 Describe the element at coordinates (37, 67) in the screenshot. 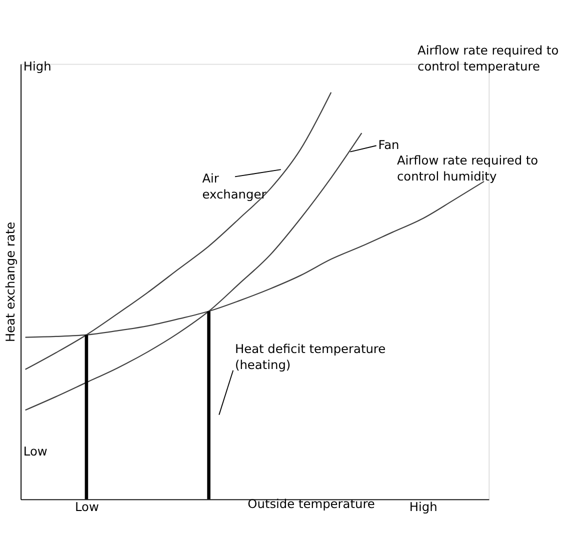

I see `text: High` at that location.